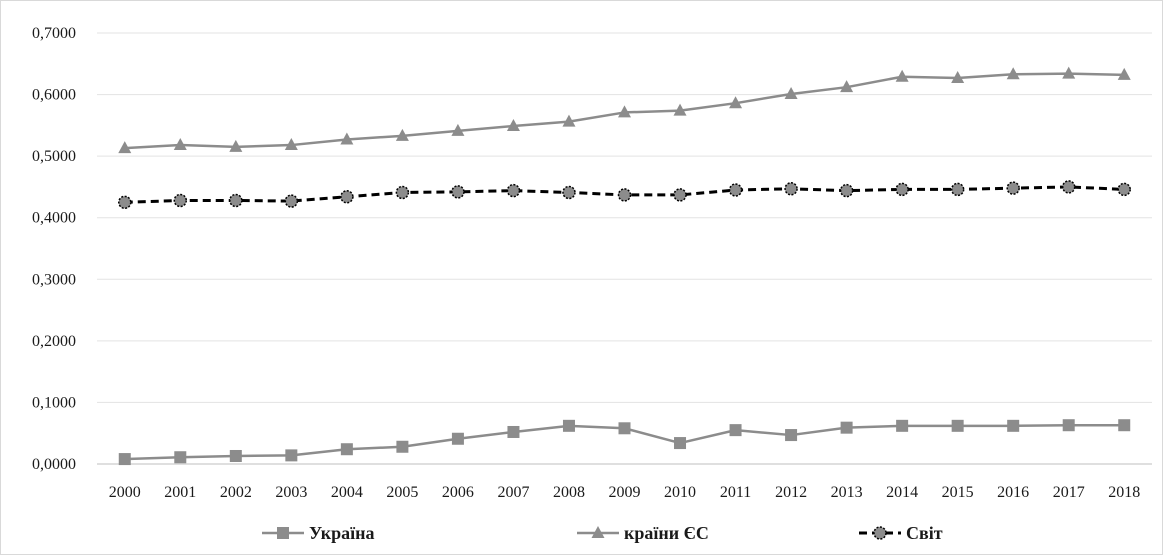 The width and height of the screenshot is (1163, 555). I want to click on x-tick-label: 2005, so click(402, 492).